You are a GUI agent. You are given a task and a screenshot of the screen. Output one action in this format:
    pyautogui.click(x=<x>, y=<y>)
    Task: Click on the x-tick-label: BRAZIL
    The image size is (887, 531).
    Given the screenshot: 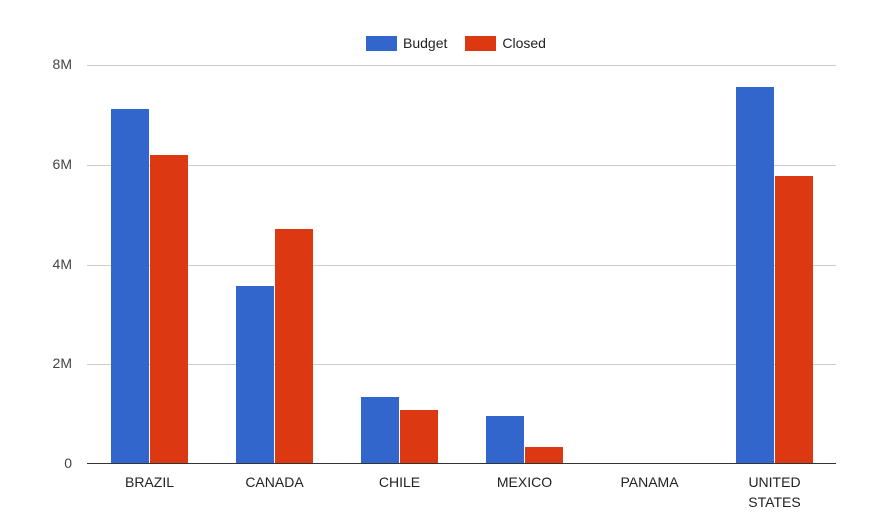 What is the action you would take?
    pyautogui.click(x=149, y=482)
    